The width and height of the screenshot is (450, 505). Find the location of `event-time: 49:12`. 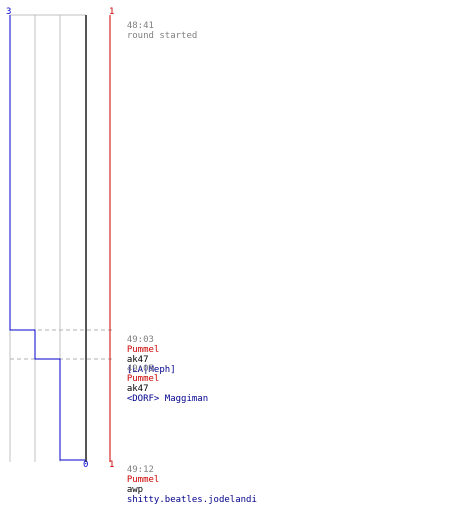

event-time: 49:12 is located at coordinates (140, 470).